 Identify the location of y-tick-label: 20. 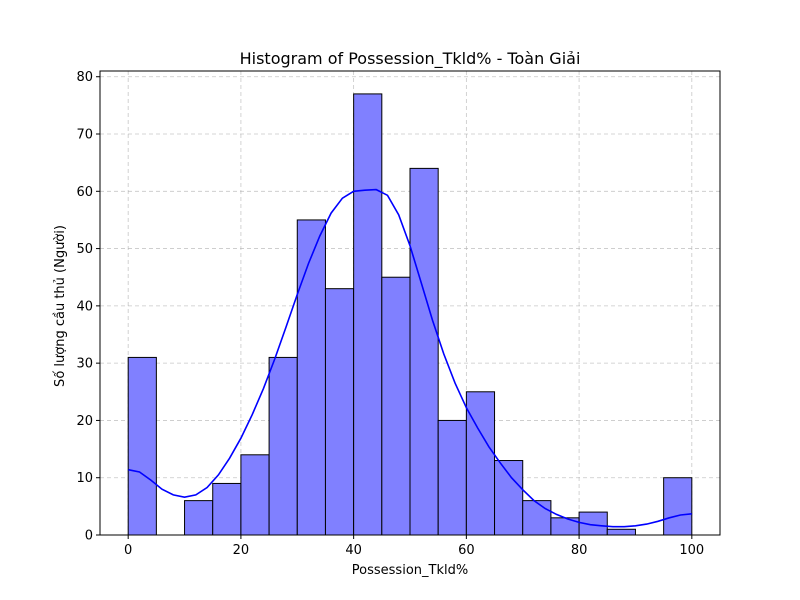
(84, 421).